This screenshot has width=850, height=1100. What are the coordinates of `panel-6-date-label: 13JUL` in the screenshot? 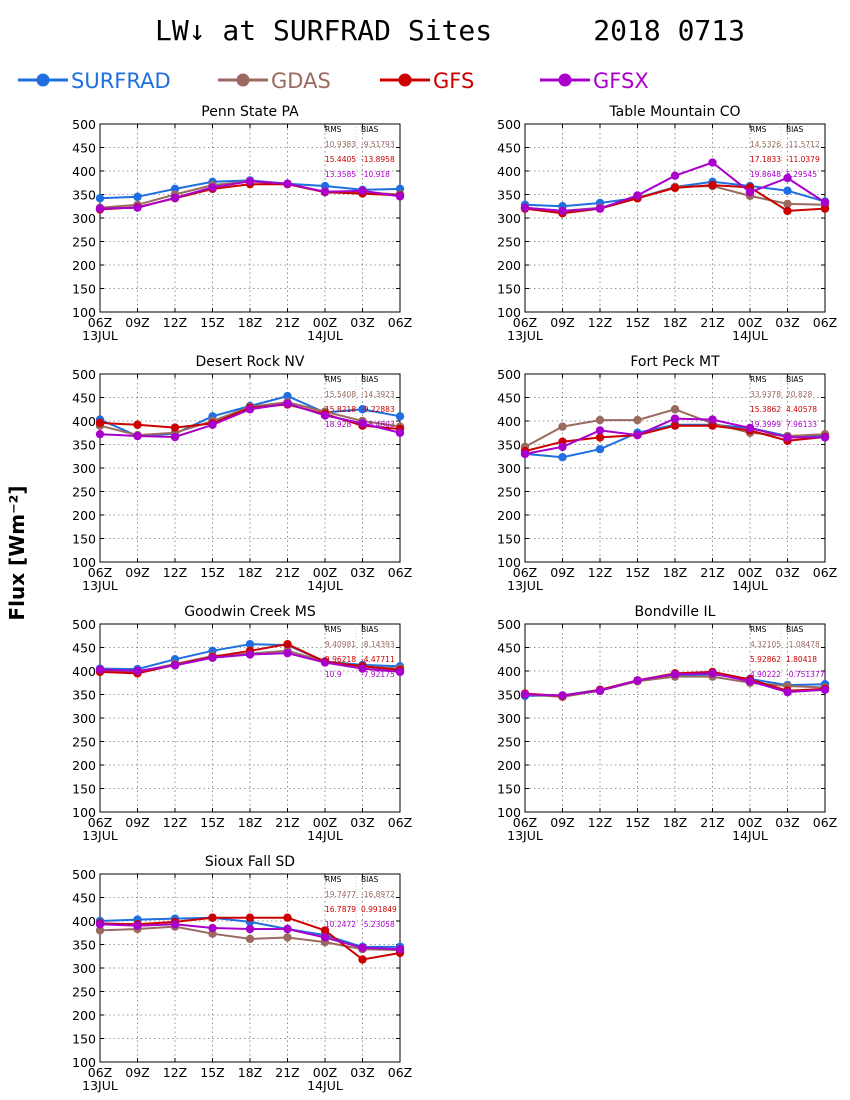 It's located at (525, 835).